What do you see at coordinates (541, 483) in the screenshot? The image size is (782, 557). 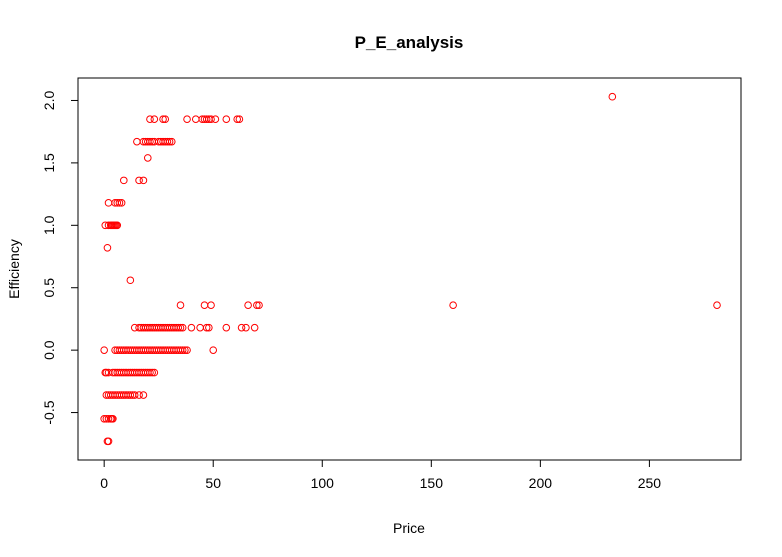 I see `x-tick-label: 200` at bounding box center [541, 483].